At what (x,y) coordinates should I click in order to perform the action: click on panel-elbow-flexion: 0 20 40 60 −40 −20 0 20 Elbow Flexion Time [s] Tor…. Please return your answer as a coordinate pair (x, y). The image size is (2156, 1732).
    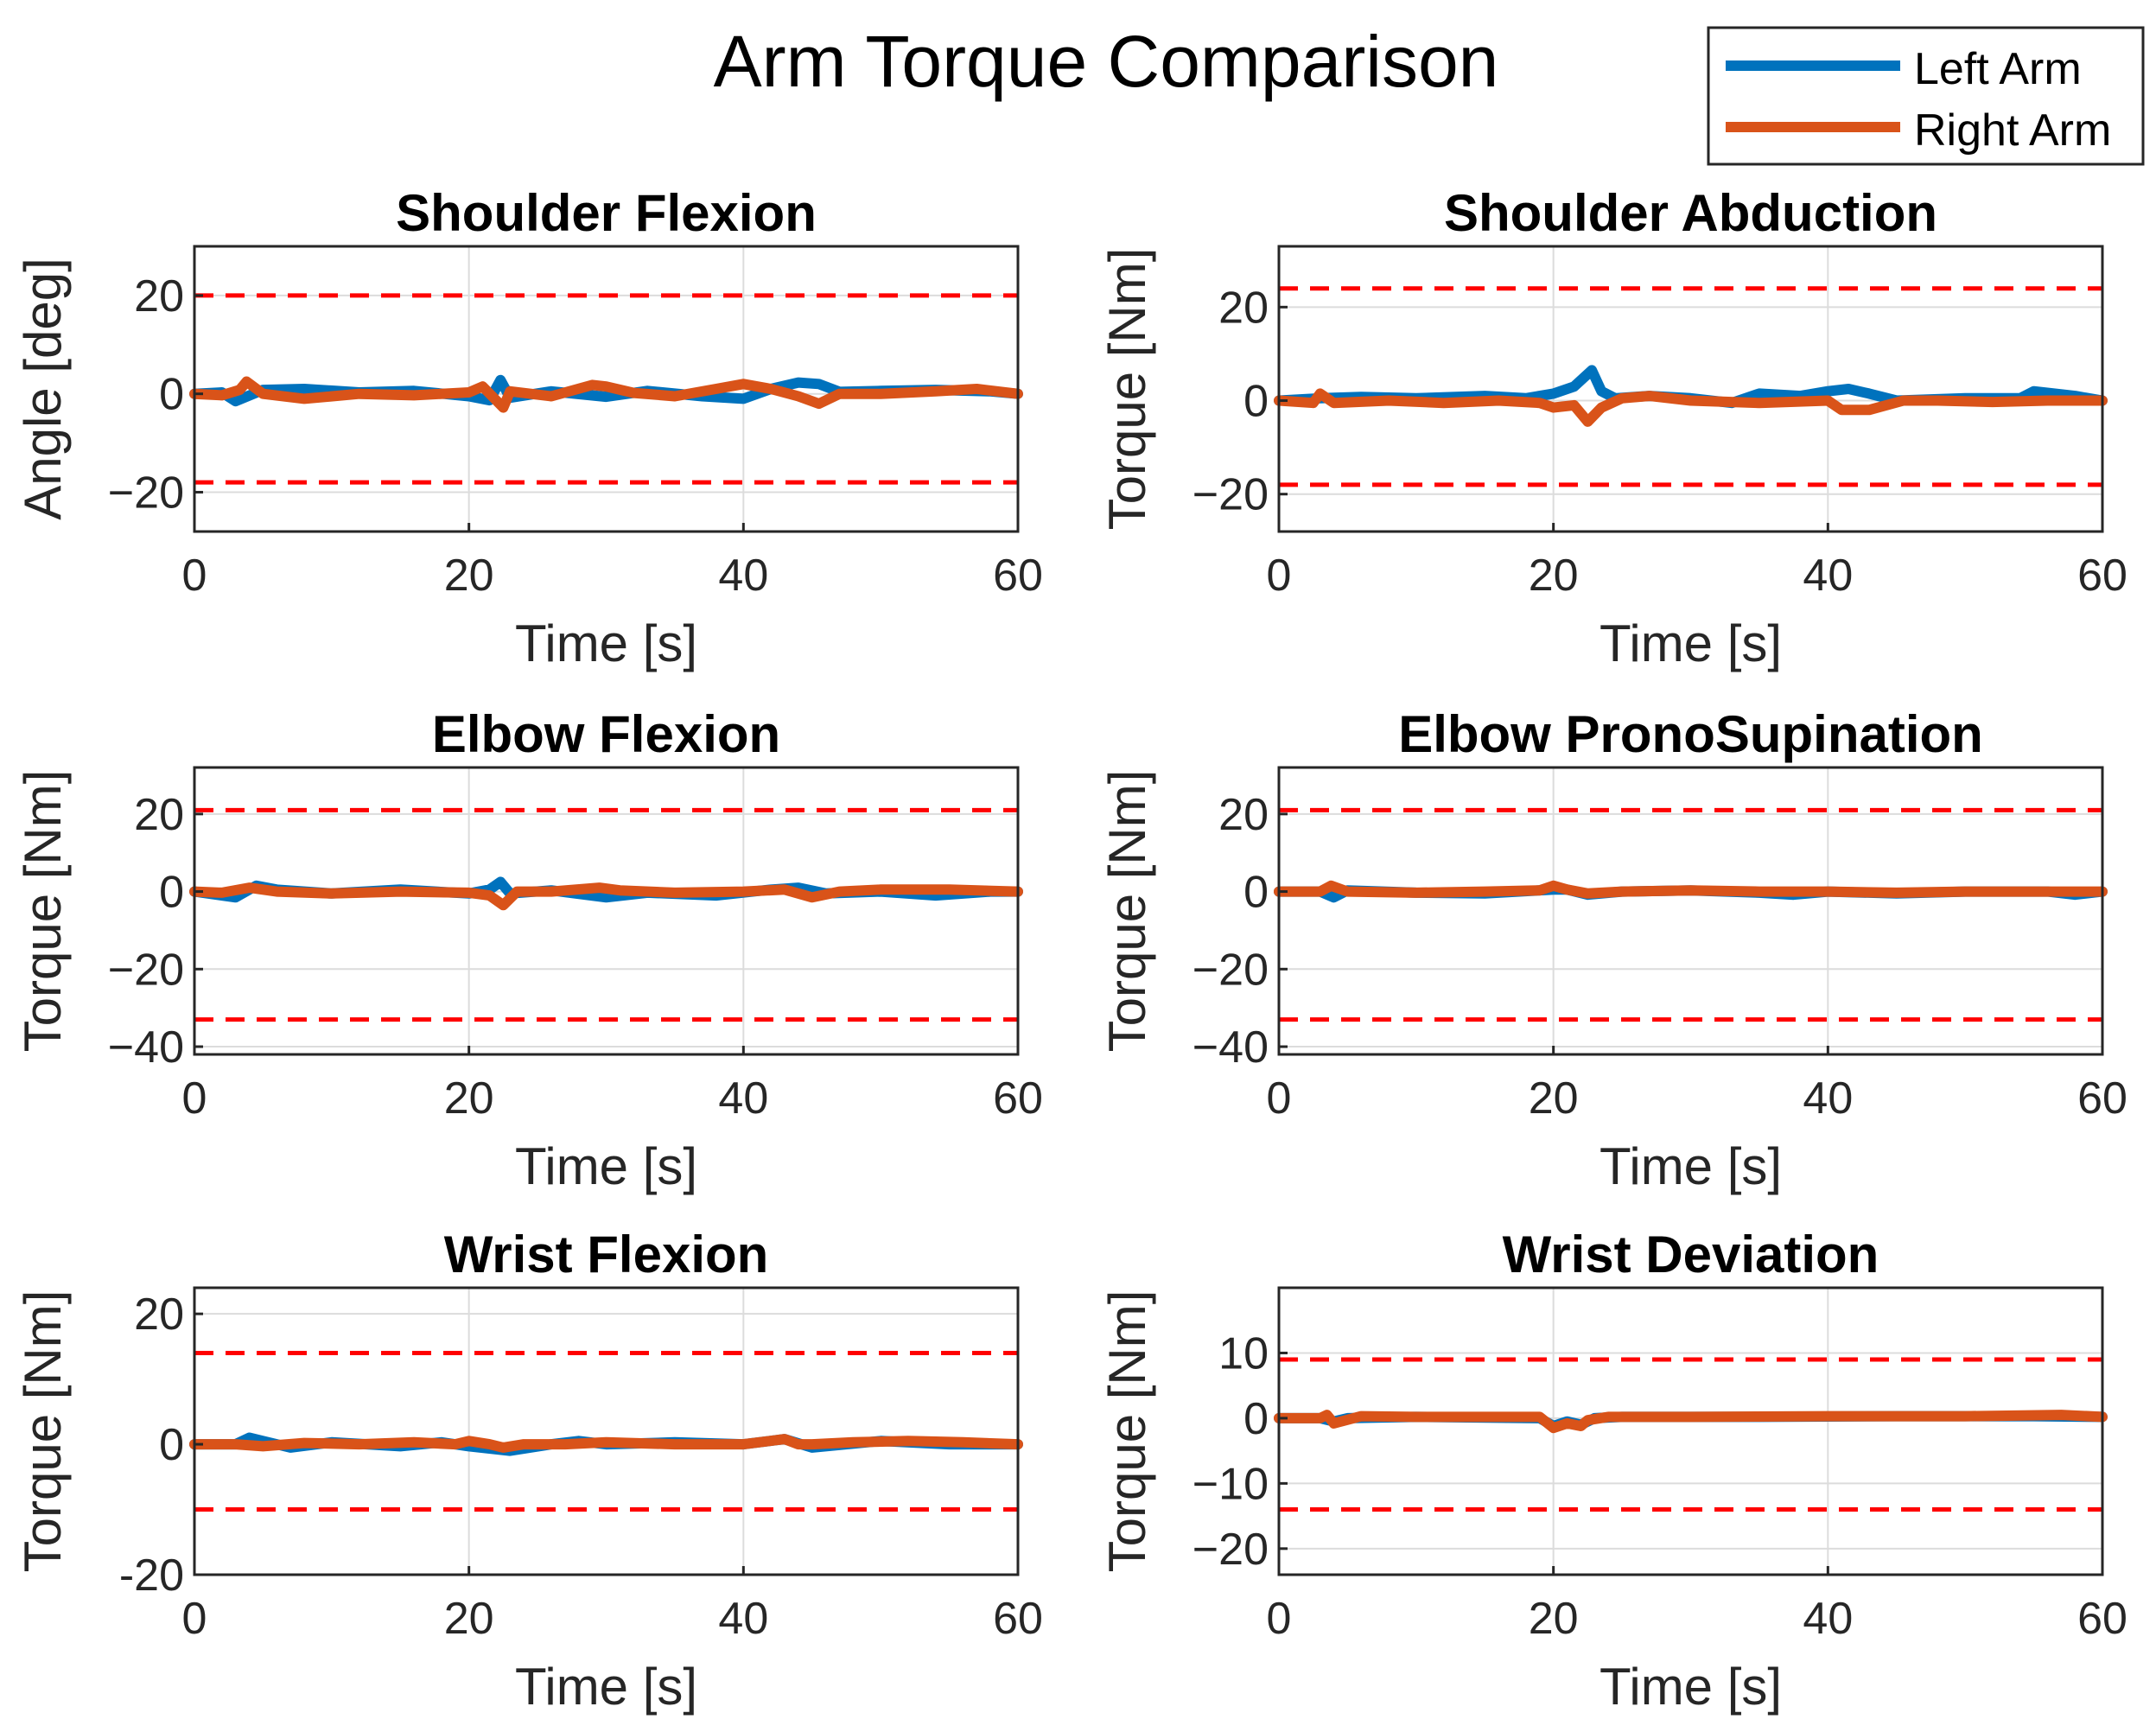
    Looking at the image, I should click on (528, 950).